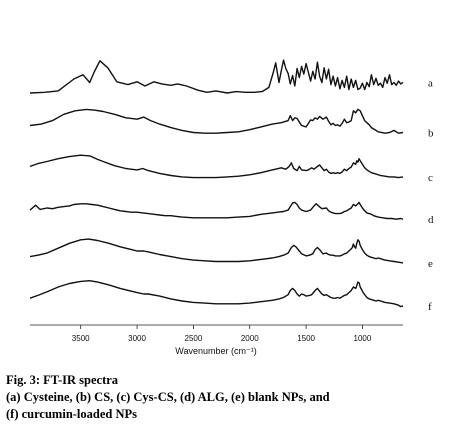  I want to click on x-tick-label: 2500, so click(194, 338).